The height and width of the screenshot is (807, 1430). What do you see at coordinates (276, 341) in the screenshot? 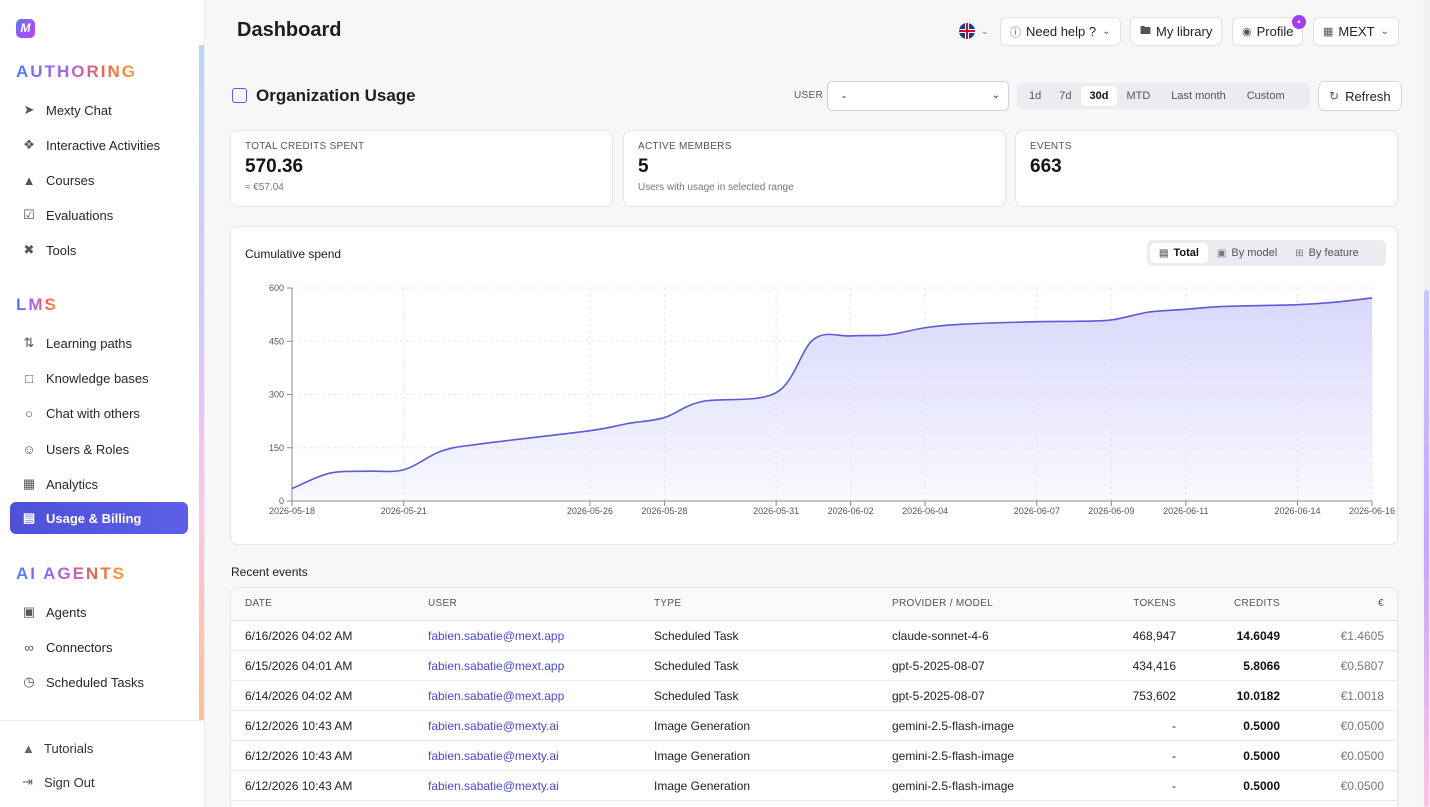
I see `y-tick-label: 450` at bounding box center [276, 341].